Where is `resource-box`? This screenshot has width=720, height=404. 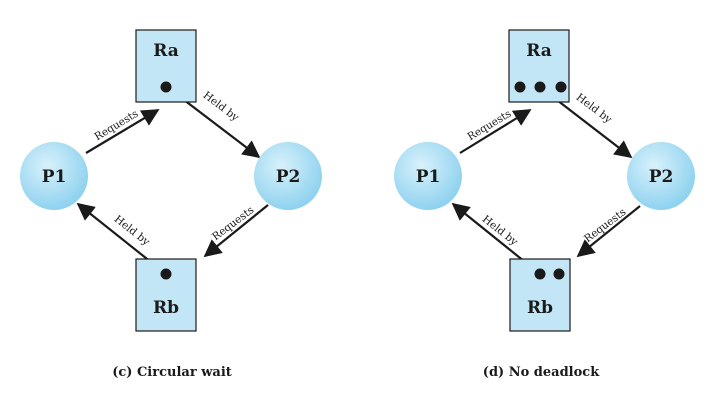
resource-box is located at coordinates (166, 295).